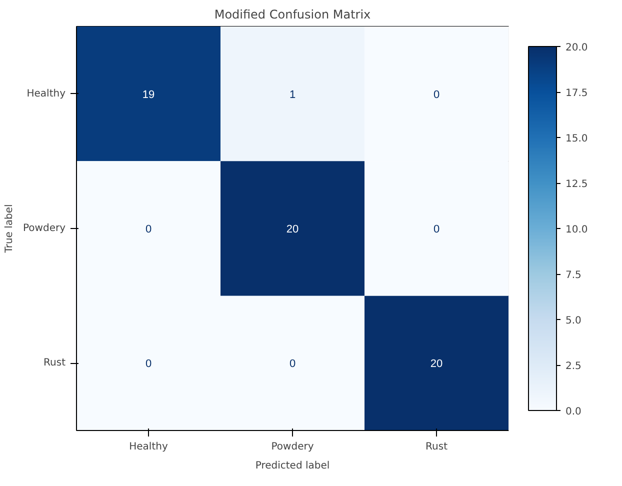 The width and height of the screenshot is (622, 486). What do you see at coordinates (148, 94) in the screenshot?
I see `data-label: 19` at bounding box center [148, 94].